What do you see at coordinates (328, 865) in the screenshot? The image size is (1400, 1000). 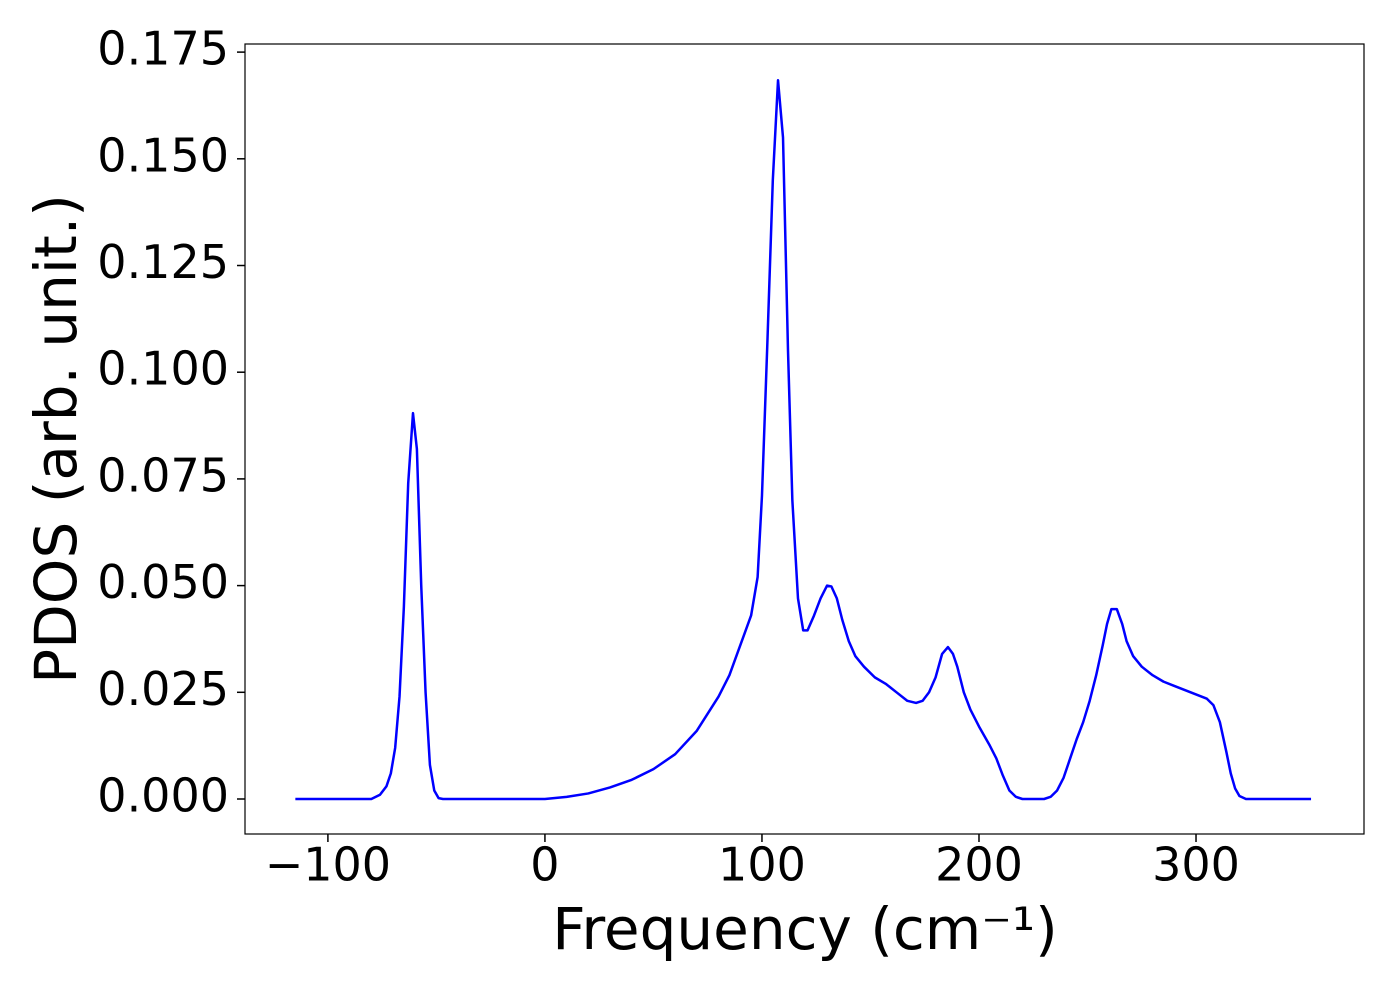 I see `x-tick-label: −100` at bounding box center [328, 865].